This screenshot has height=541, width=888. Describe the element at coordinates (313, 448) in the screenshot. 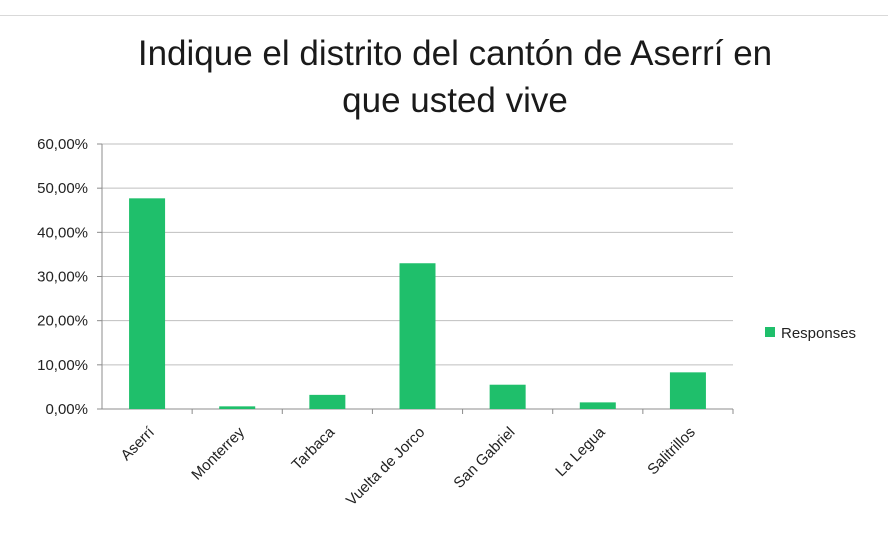

I see `x-tick-label: Tarbaca` at that location.